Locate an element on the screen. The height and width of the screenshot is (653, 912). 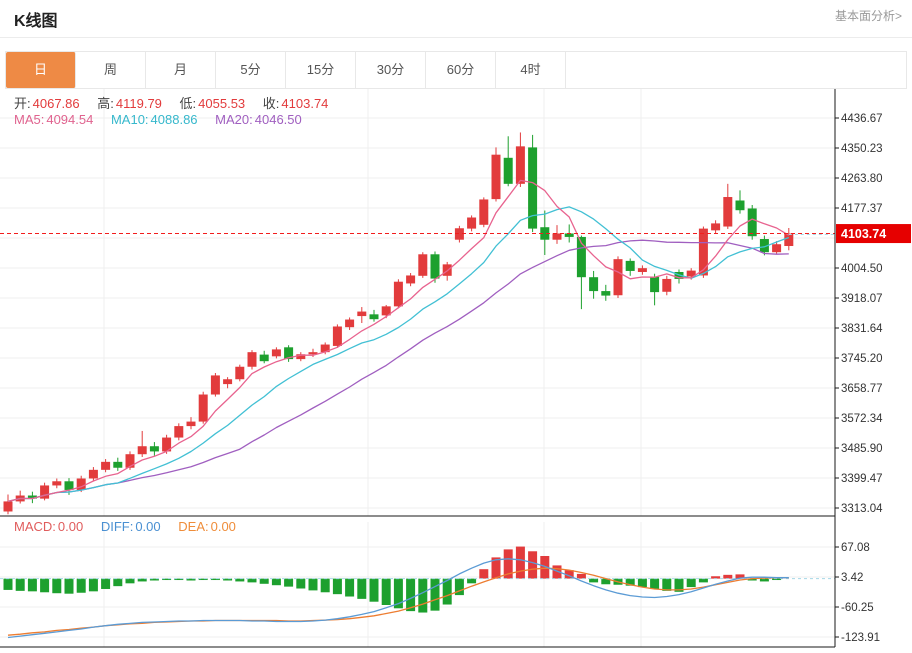
fundamental-analysis-link: 基本面分析> is located at coordinates (868, 16).